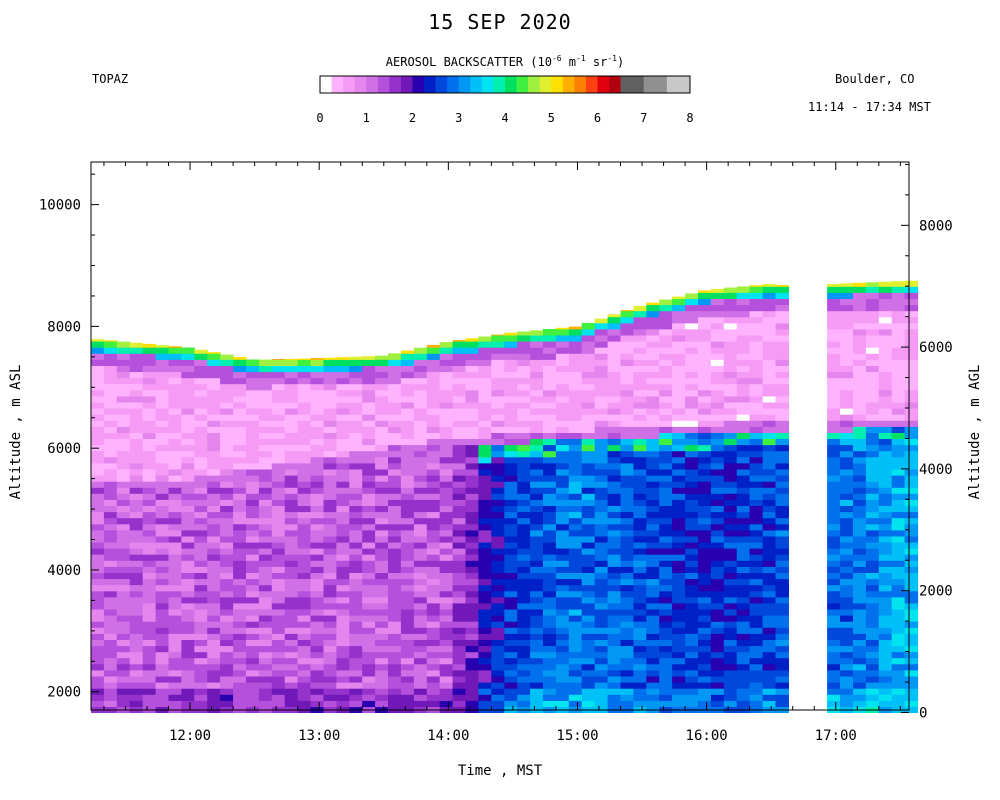 The width and height of the screenshot is (1000, 800). I want to click on x-tick-label: 16:00, so click(707, 736).